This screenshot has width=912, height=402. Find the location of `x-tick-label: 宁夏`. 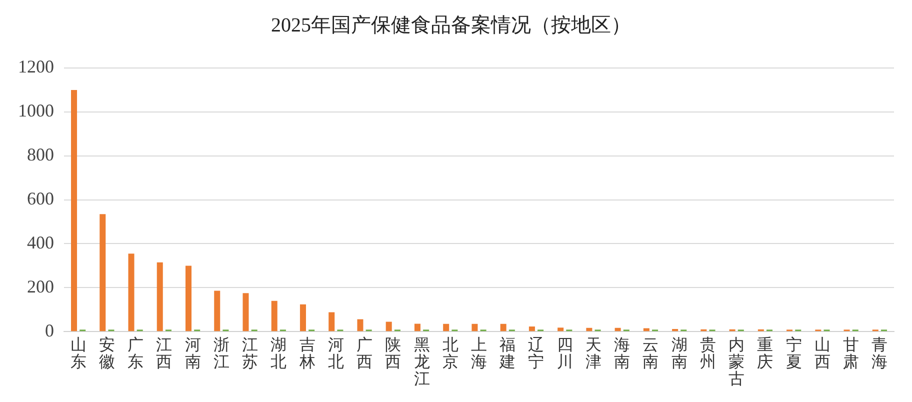

x-tick-label: 宁夏 is located at coordinates (794, 353).